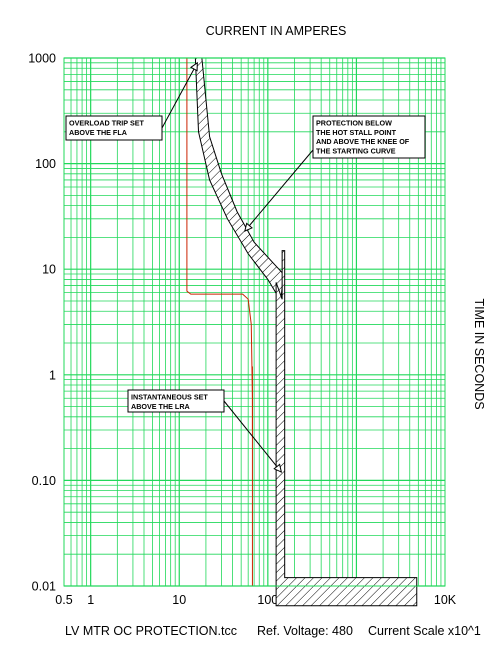 Image resolution: width=500 pixels, height=646 pixels. What do you see at coordinates (151, 631) in the screenshot?
I see `footer-file: LV MTR OC PROTECTION.tcc` at bounding box center [151, 631].